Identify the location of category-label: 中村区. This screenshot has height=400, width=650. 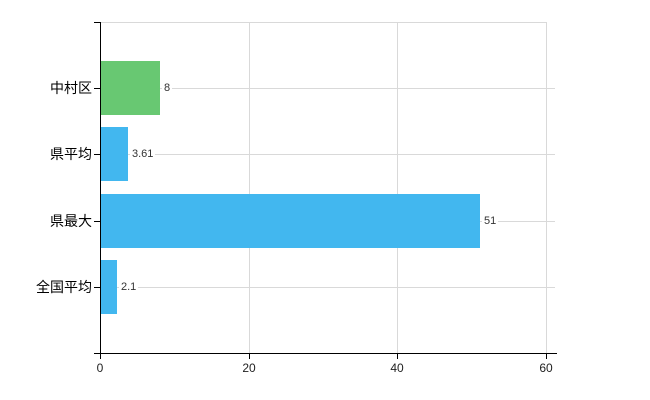
(71, 88).